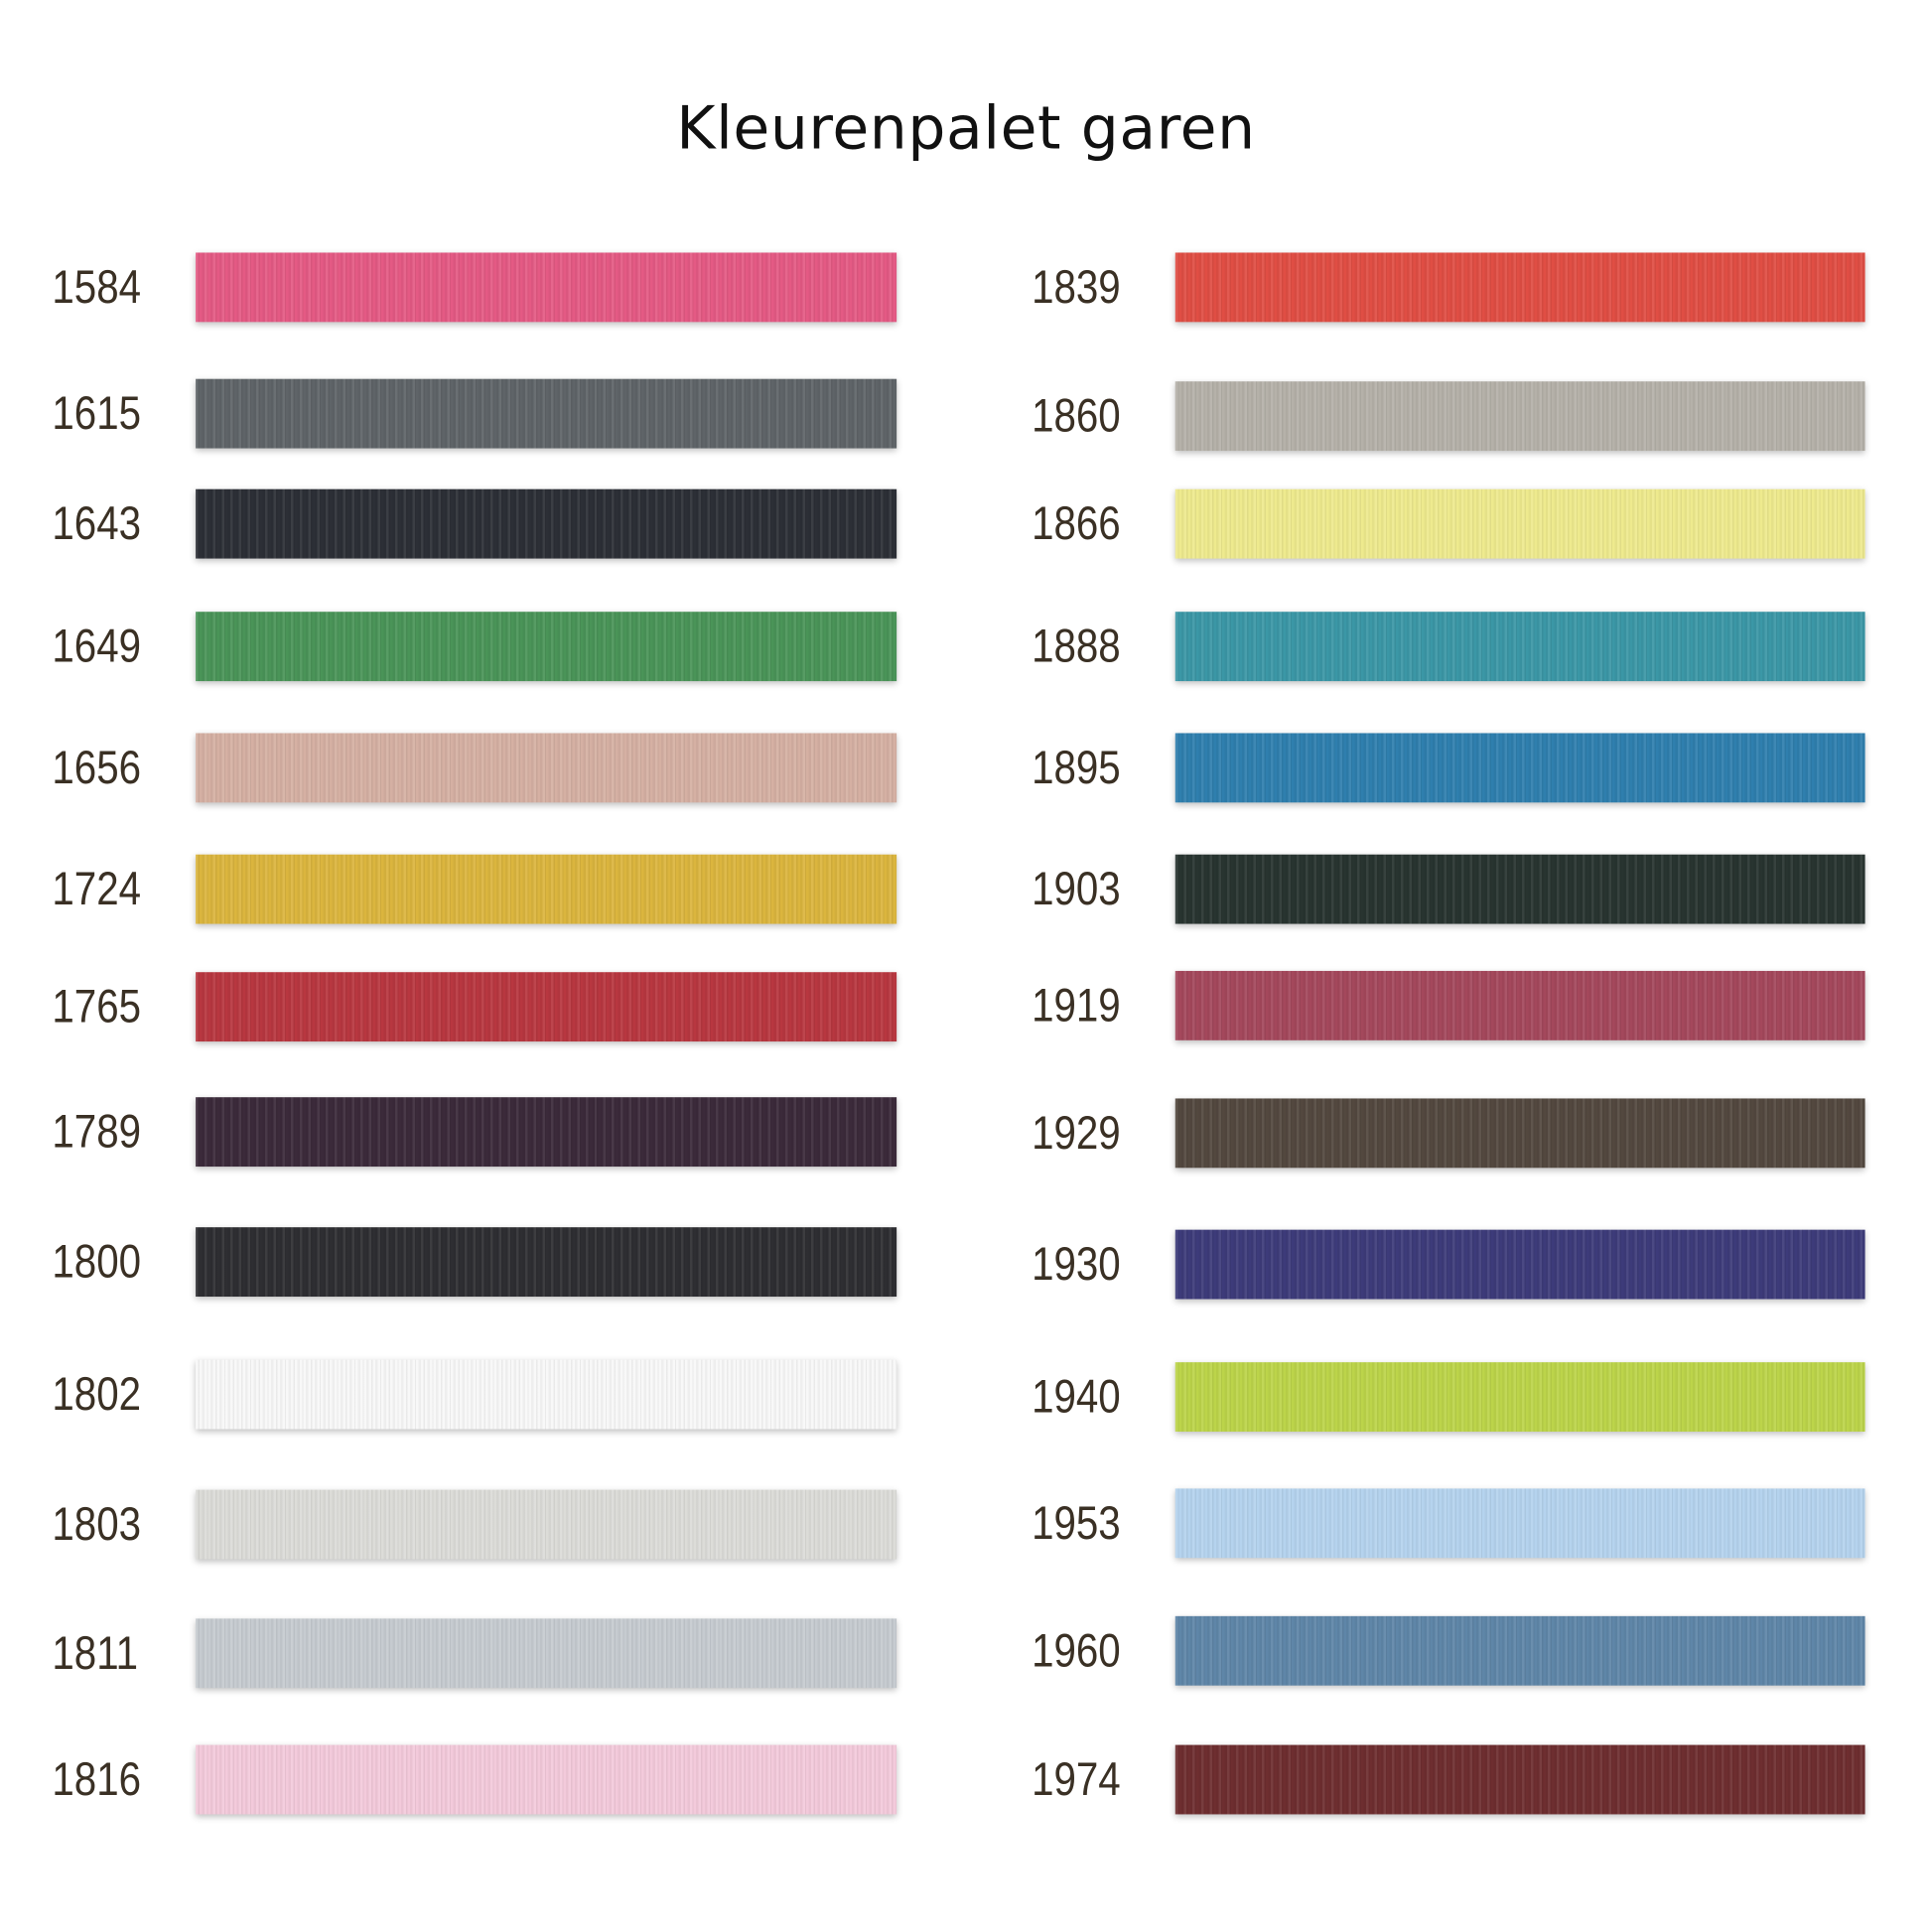 This screenshot has width=1932, height=1932. Describe the element at coordinates (97, 1780) in the screenshot. I see `color-code: 1816` at that location.